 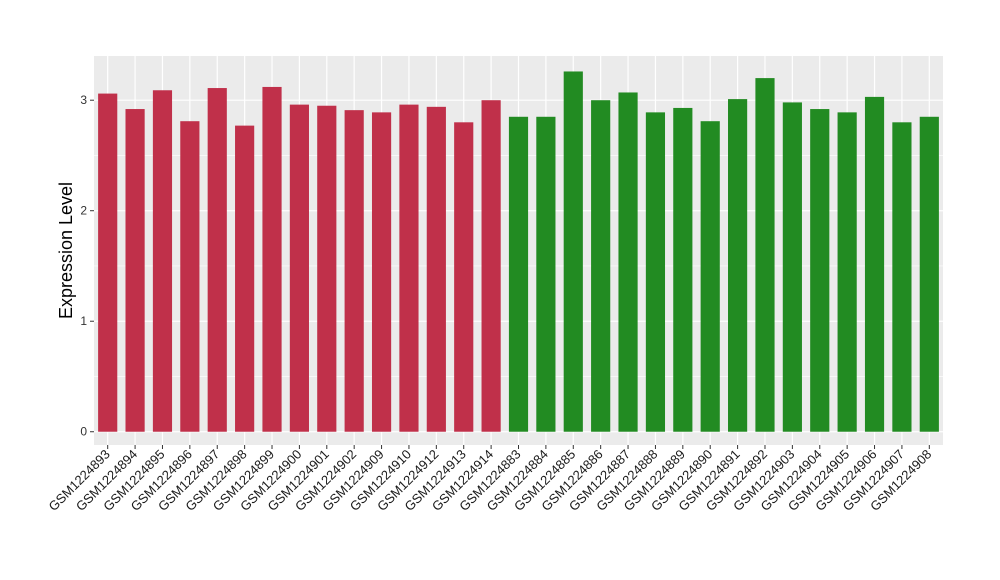 I want to click on bar-GSM1224894, so click(x=135, y=270).